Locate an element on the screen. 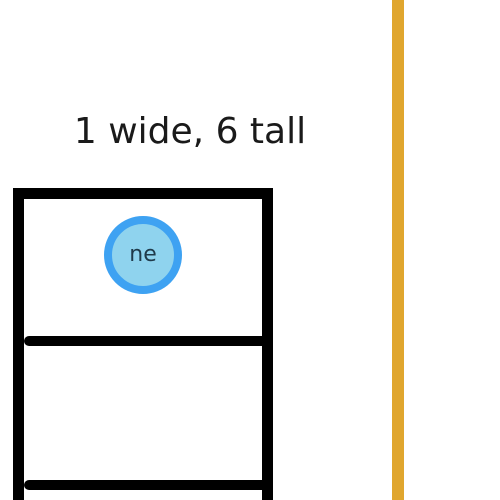 The height and width of the screenshot is (500, 500). ne-token: ne is located at coordinates (143, 255).